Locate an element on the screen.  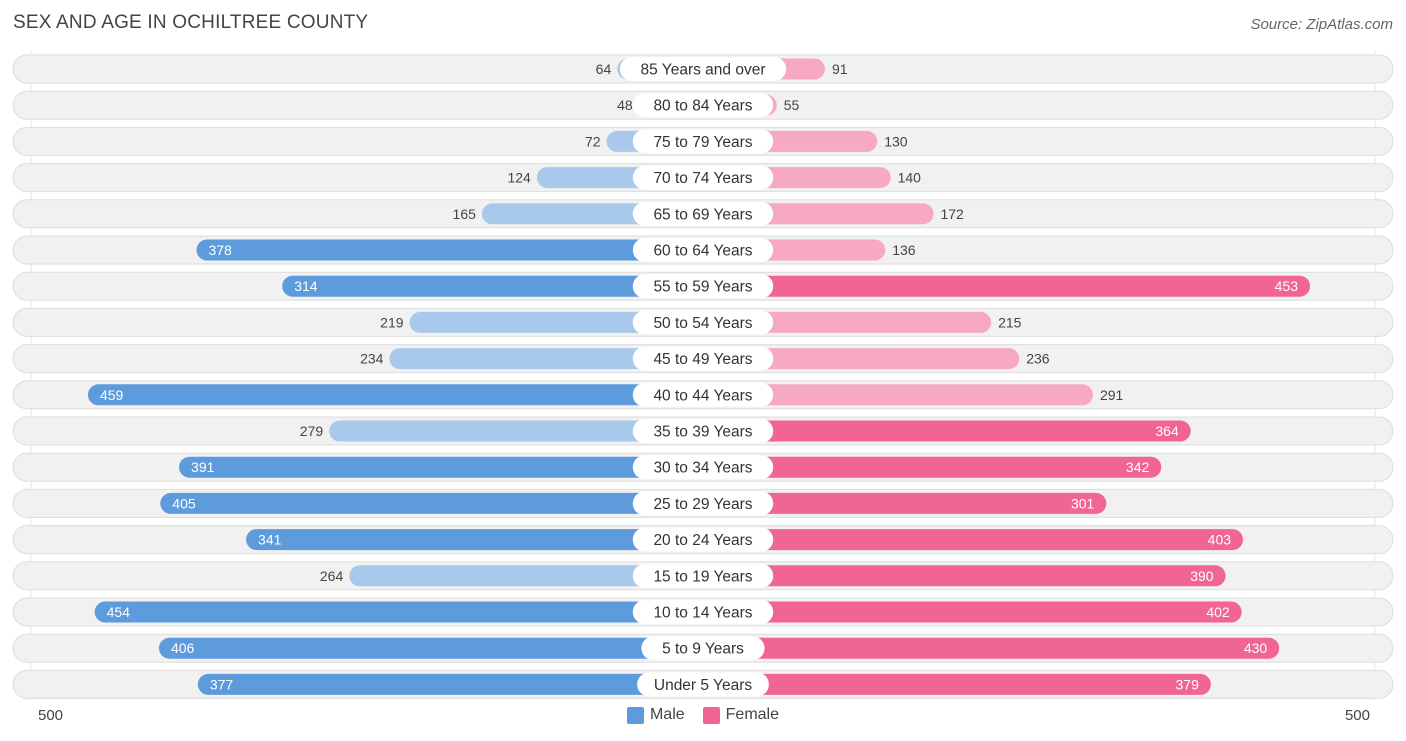
bar-row: 341 403 20 to 24 Years is located at coordinates (703, 540).